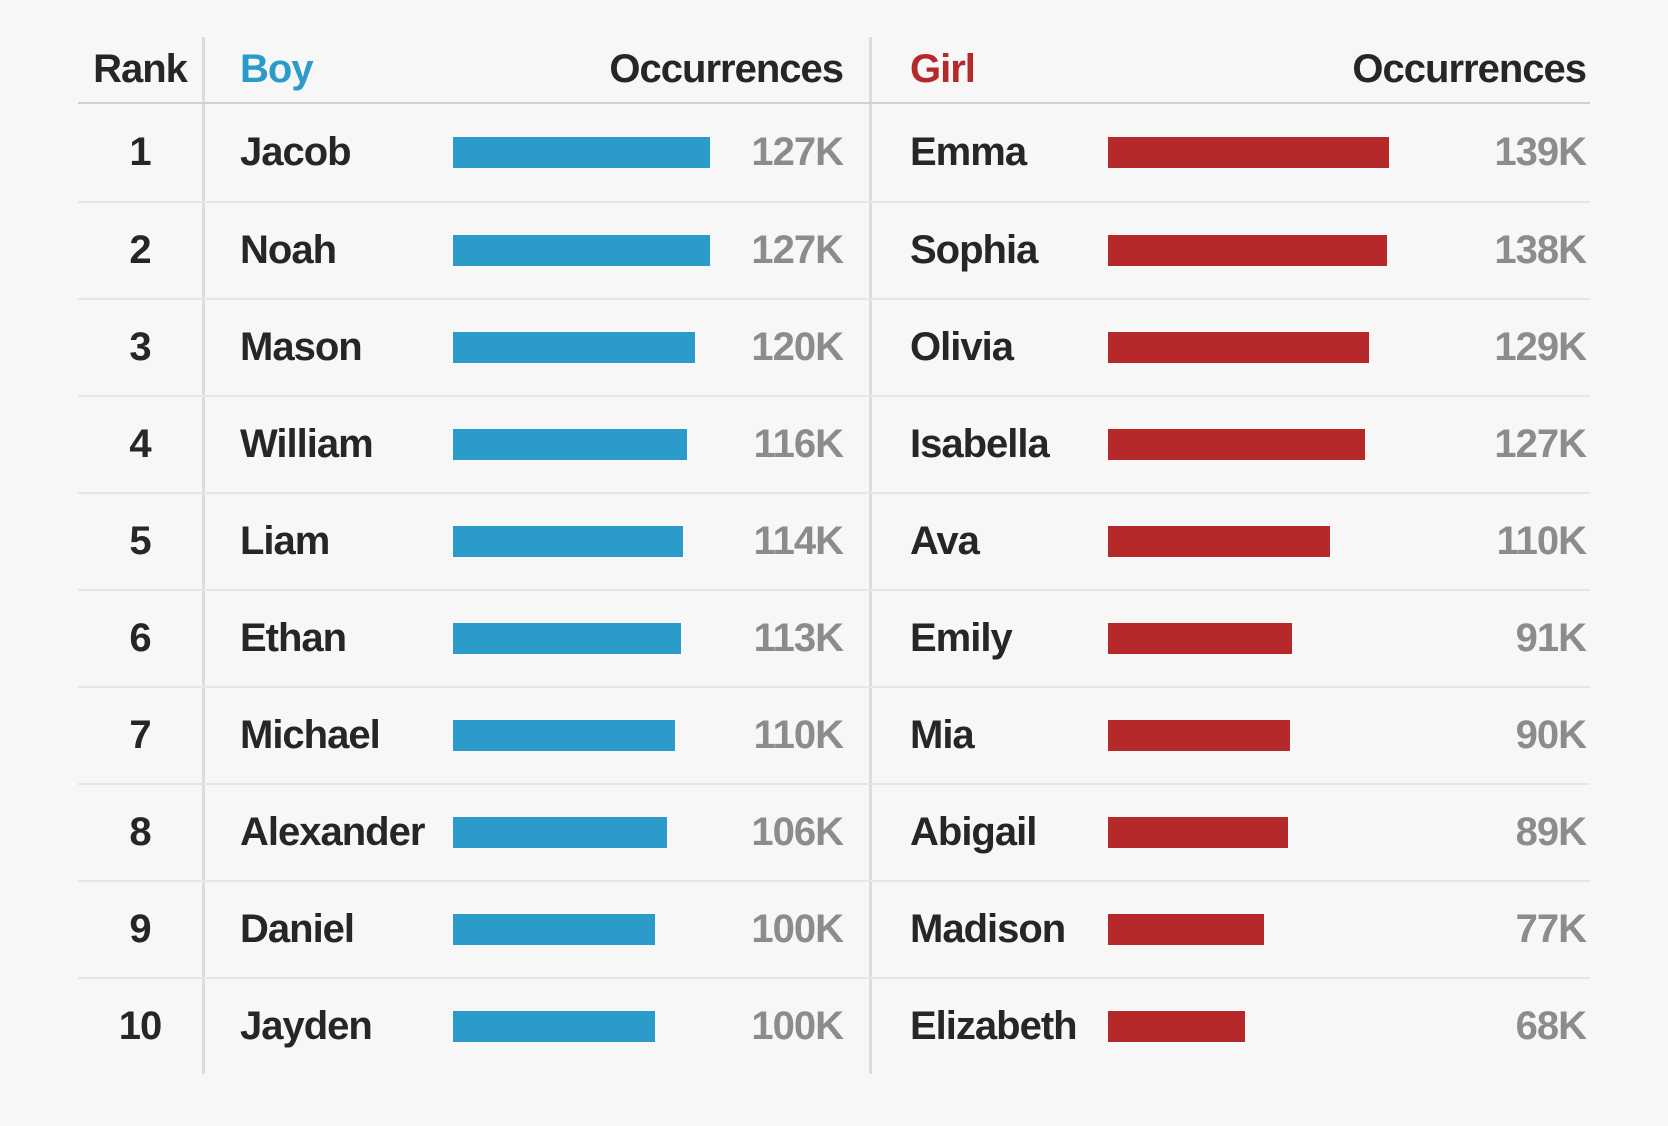 This screenshot has height=1126, width=1668. I want to click on table-row: 5 Liam 114K Ava 110K, so click(834, 540).